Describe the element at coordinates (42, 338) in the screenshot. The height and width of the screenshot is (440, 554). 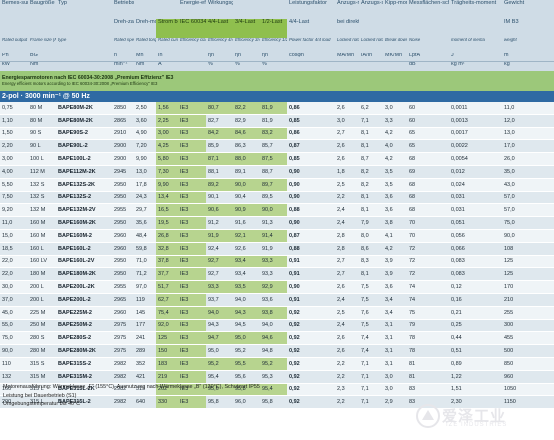
I see `table-cell: 280 S` at that location.